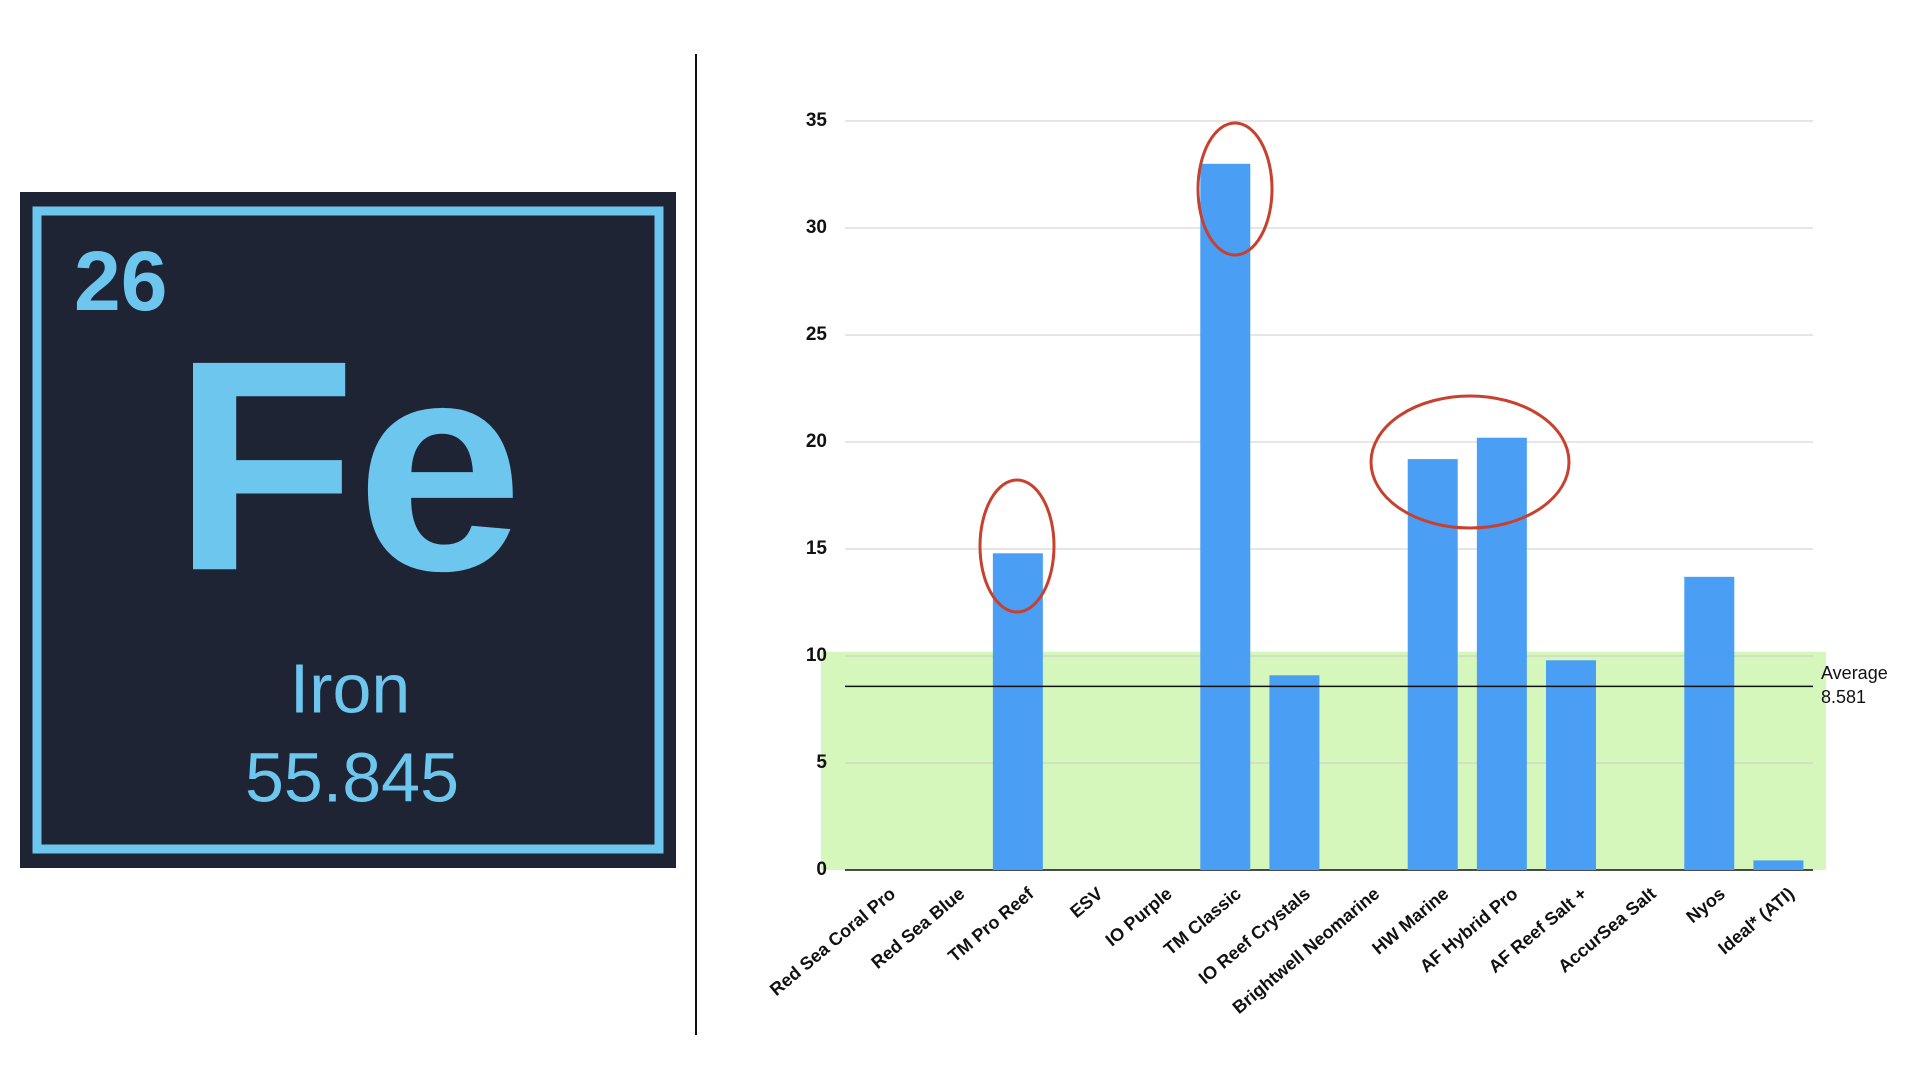 This screenshot has height=1085, width=1920. I want to click on y-tick-label: 35, so click(817, 120).